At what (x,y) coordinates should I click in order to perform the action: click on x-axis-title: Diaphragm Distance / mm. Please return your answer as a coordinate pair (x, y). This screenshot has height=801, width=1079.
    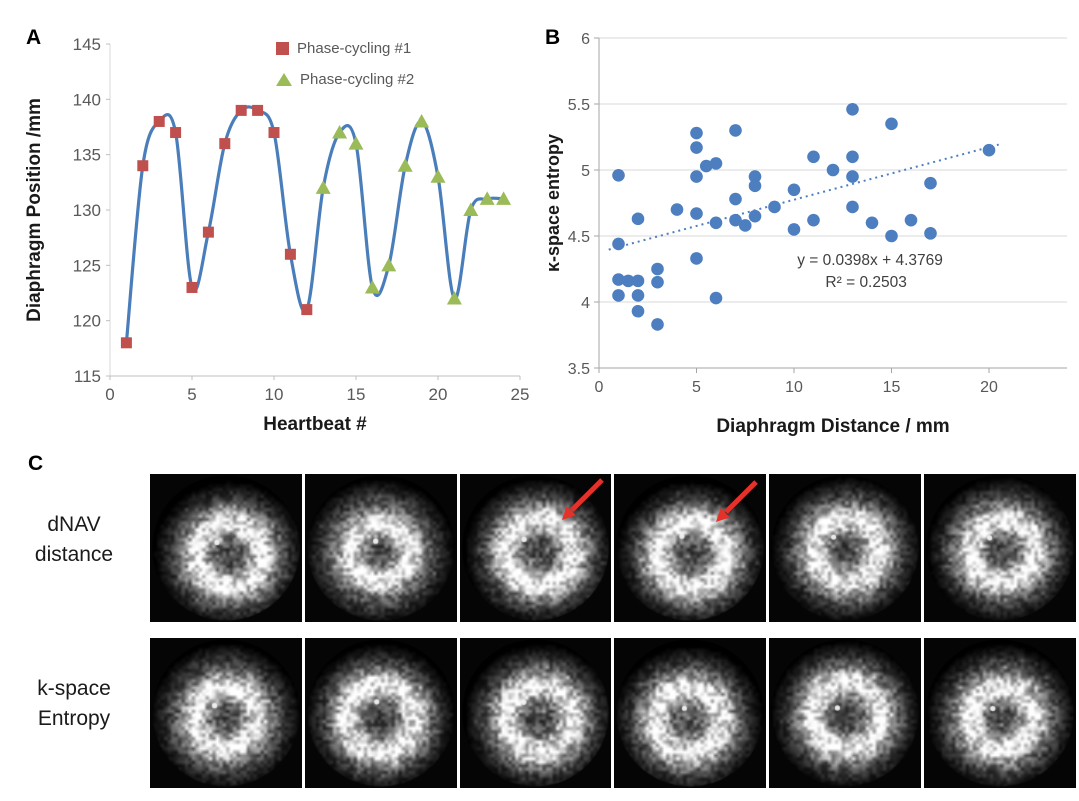
    Looking at the image, I should click on (832, 426).